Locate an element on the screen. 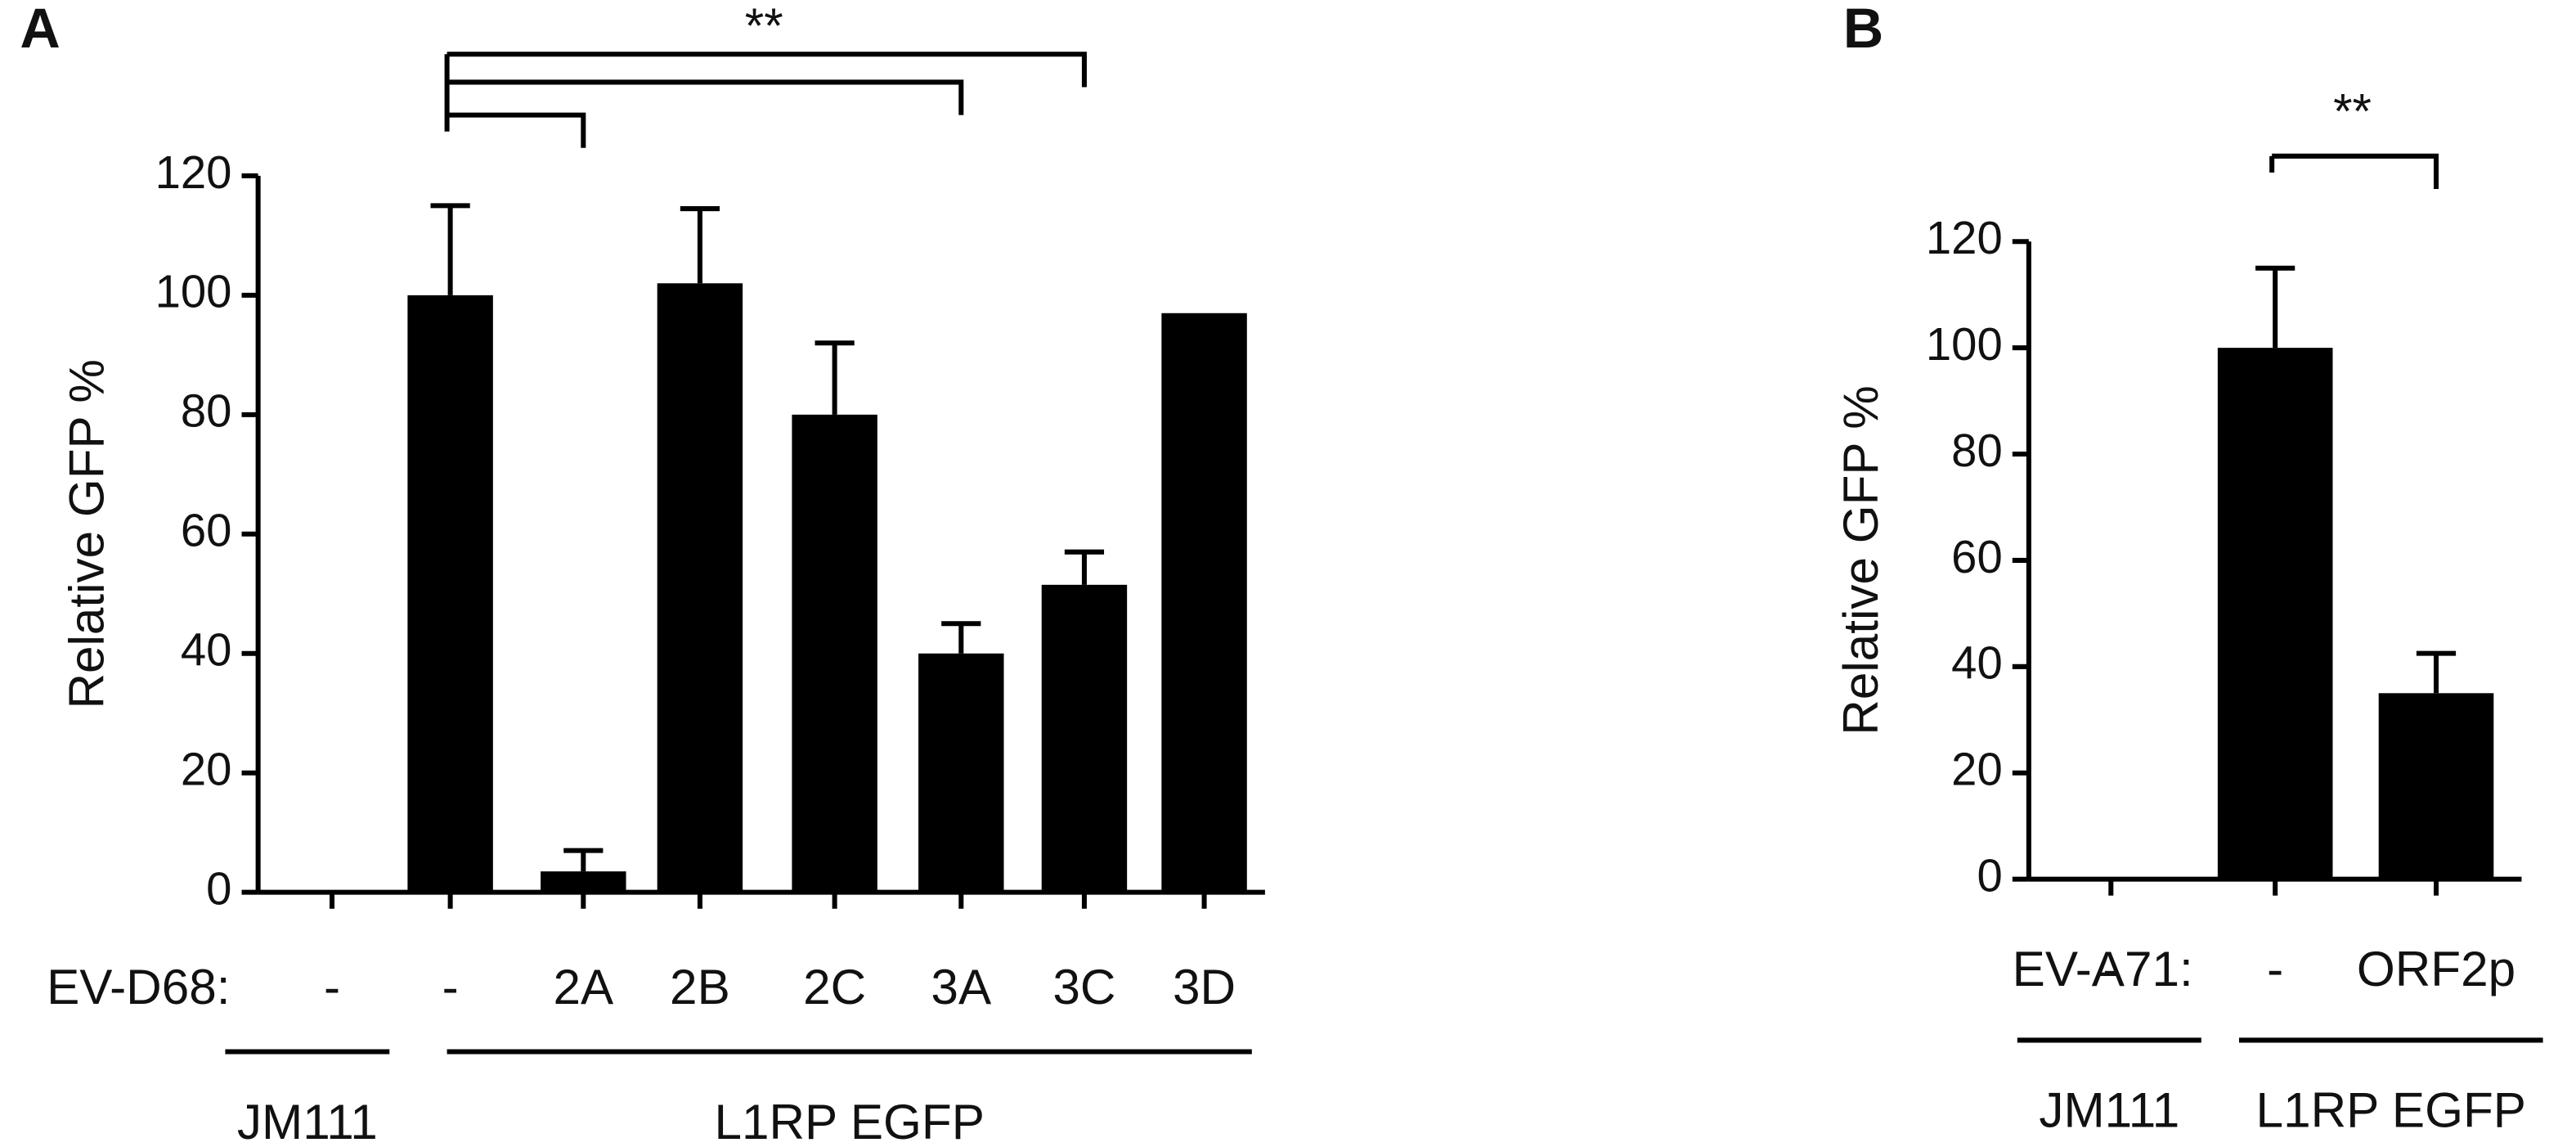 This screenshot has width=2576, height=1147. panel-label: A is located at coordinates (40, 30).